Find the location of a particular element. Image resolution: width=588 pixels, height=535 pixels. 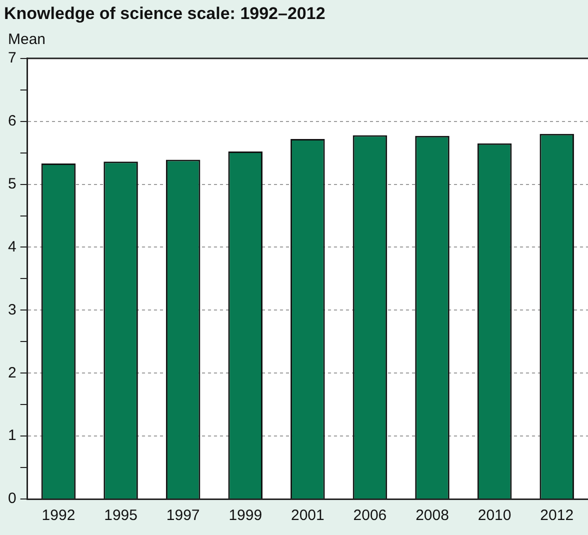

y-tick-label: 2 is located at coordinates (12, 373).